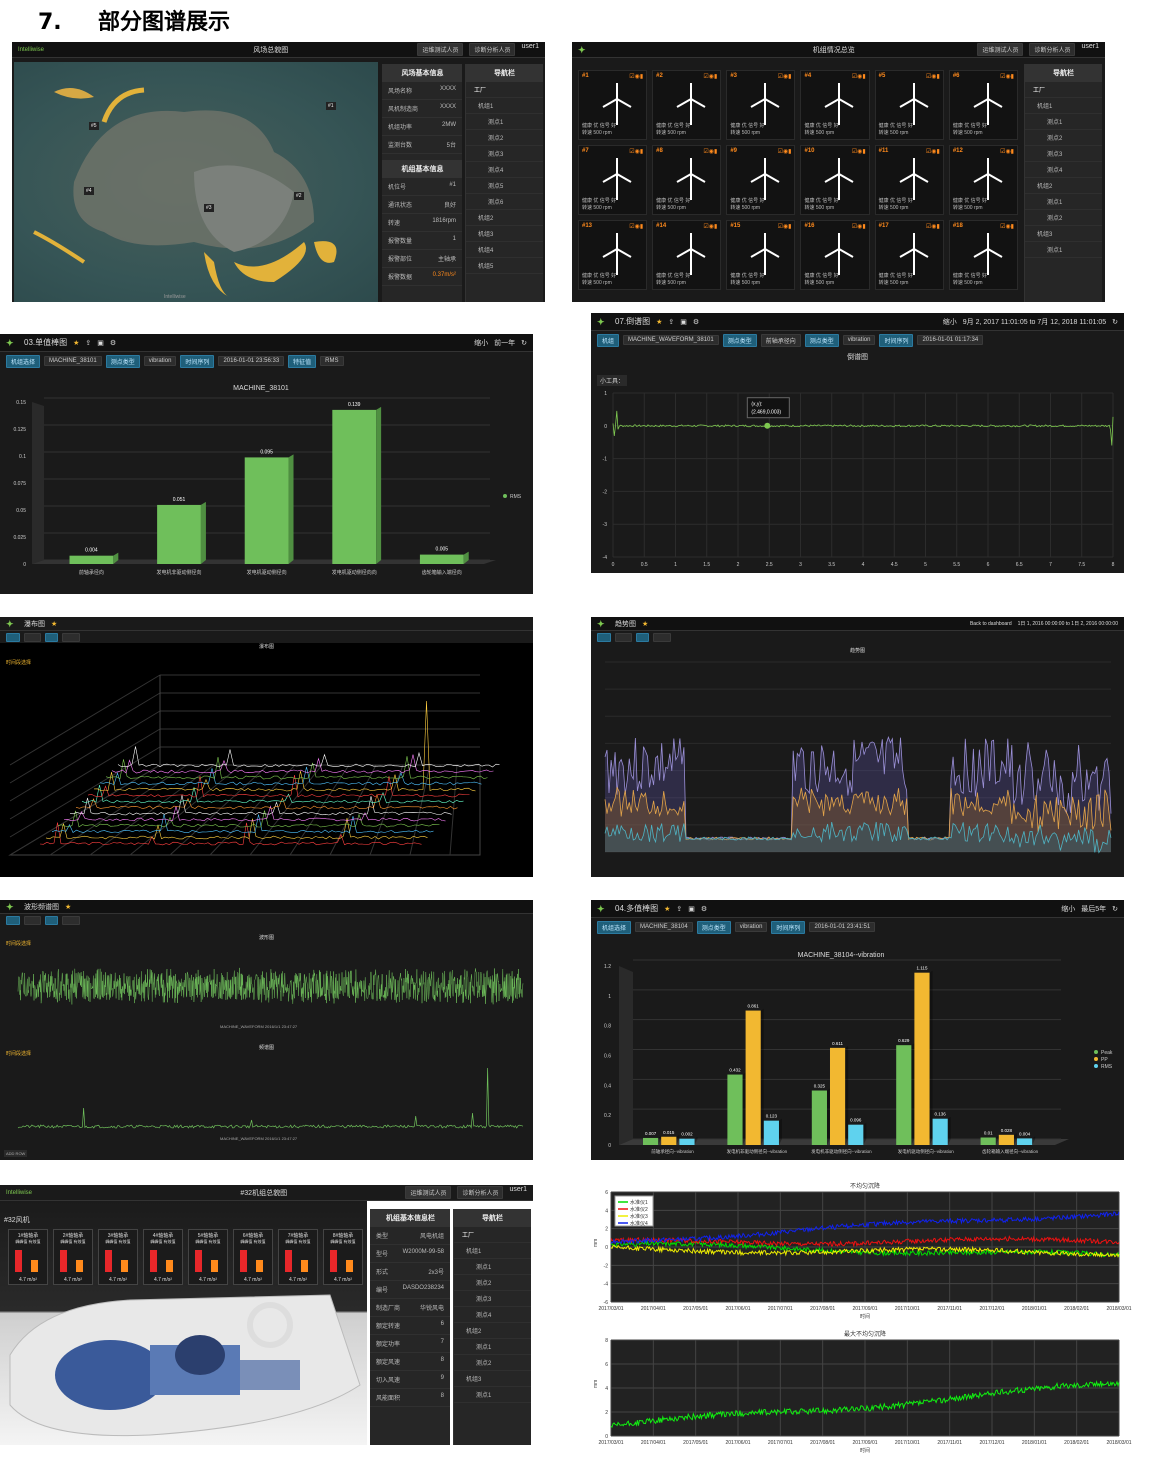 This screenshot has width=1150, height=1470. I want to click on turbine-tile: #3 ☑◉▮ 健康 优 信号 好转速 500 rpm, so click(761, 105).